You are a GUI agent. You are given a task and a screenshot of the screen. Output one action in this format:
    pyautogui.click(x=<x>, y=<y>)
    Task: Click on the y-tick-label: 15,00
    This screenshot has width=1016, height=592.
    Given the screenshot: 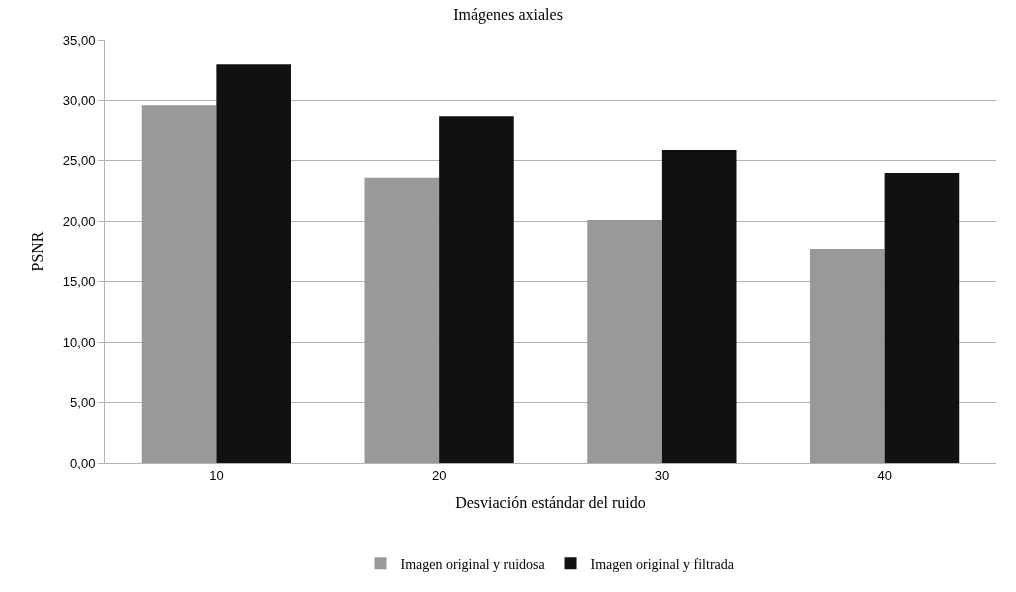 What is the action you would take?
    pyautogui.click(x=79, y=282)
    